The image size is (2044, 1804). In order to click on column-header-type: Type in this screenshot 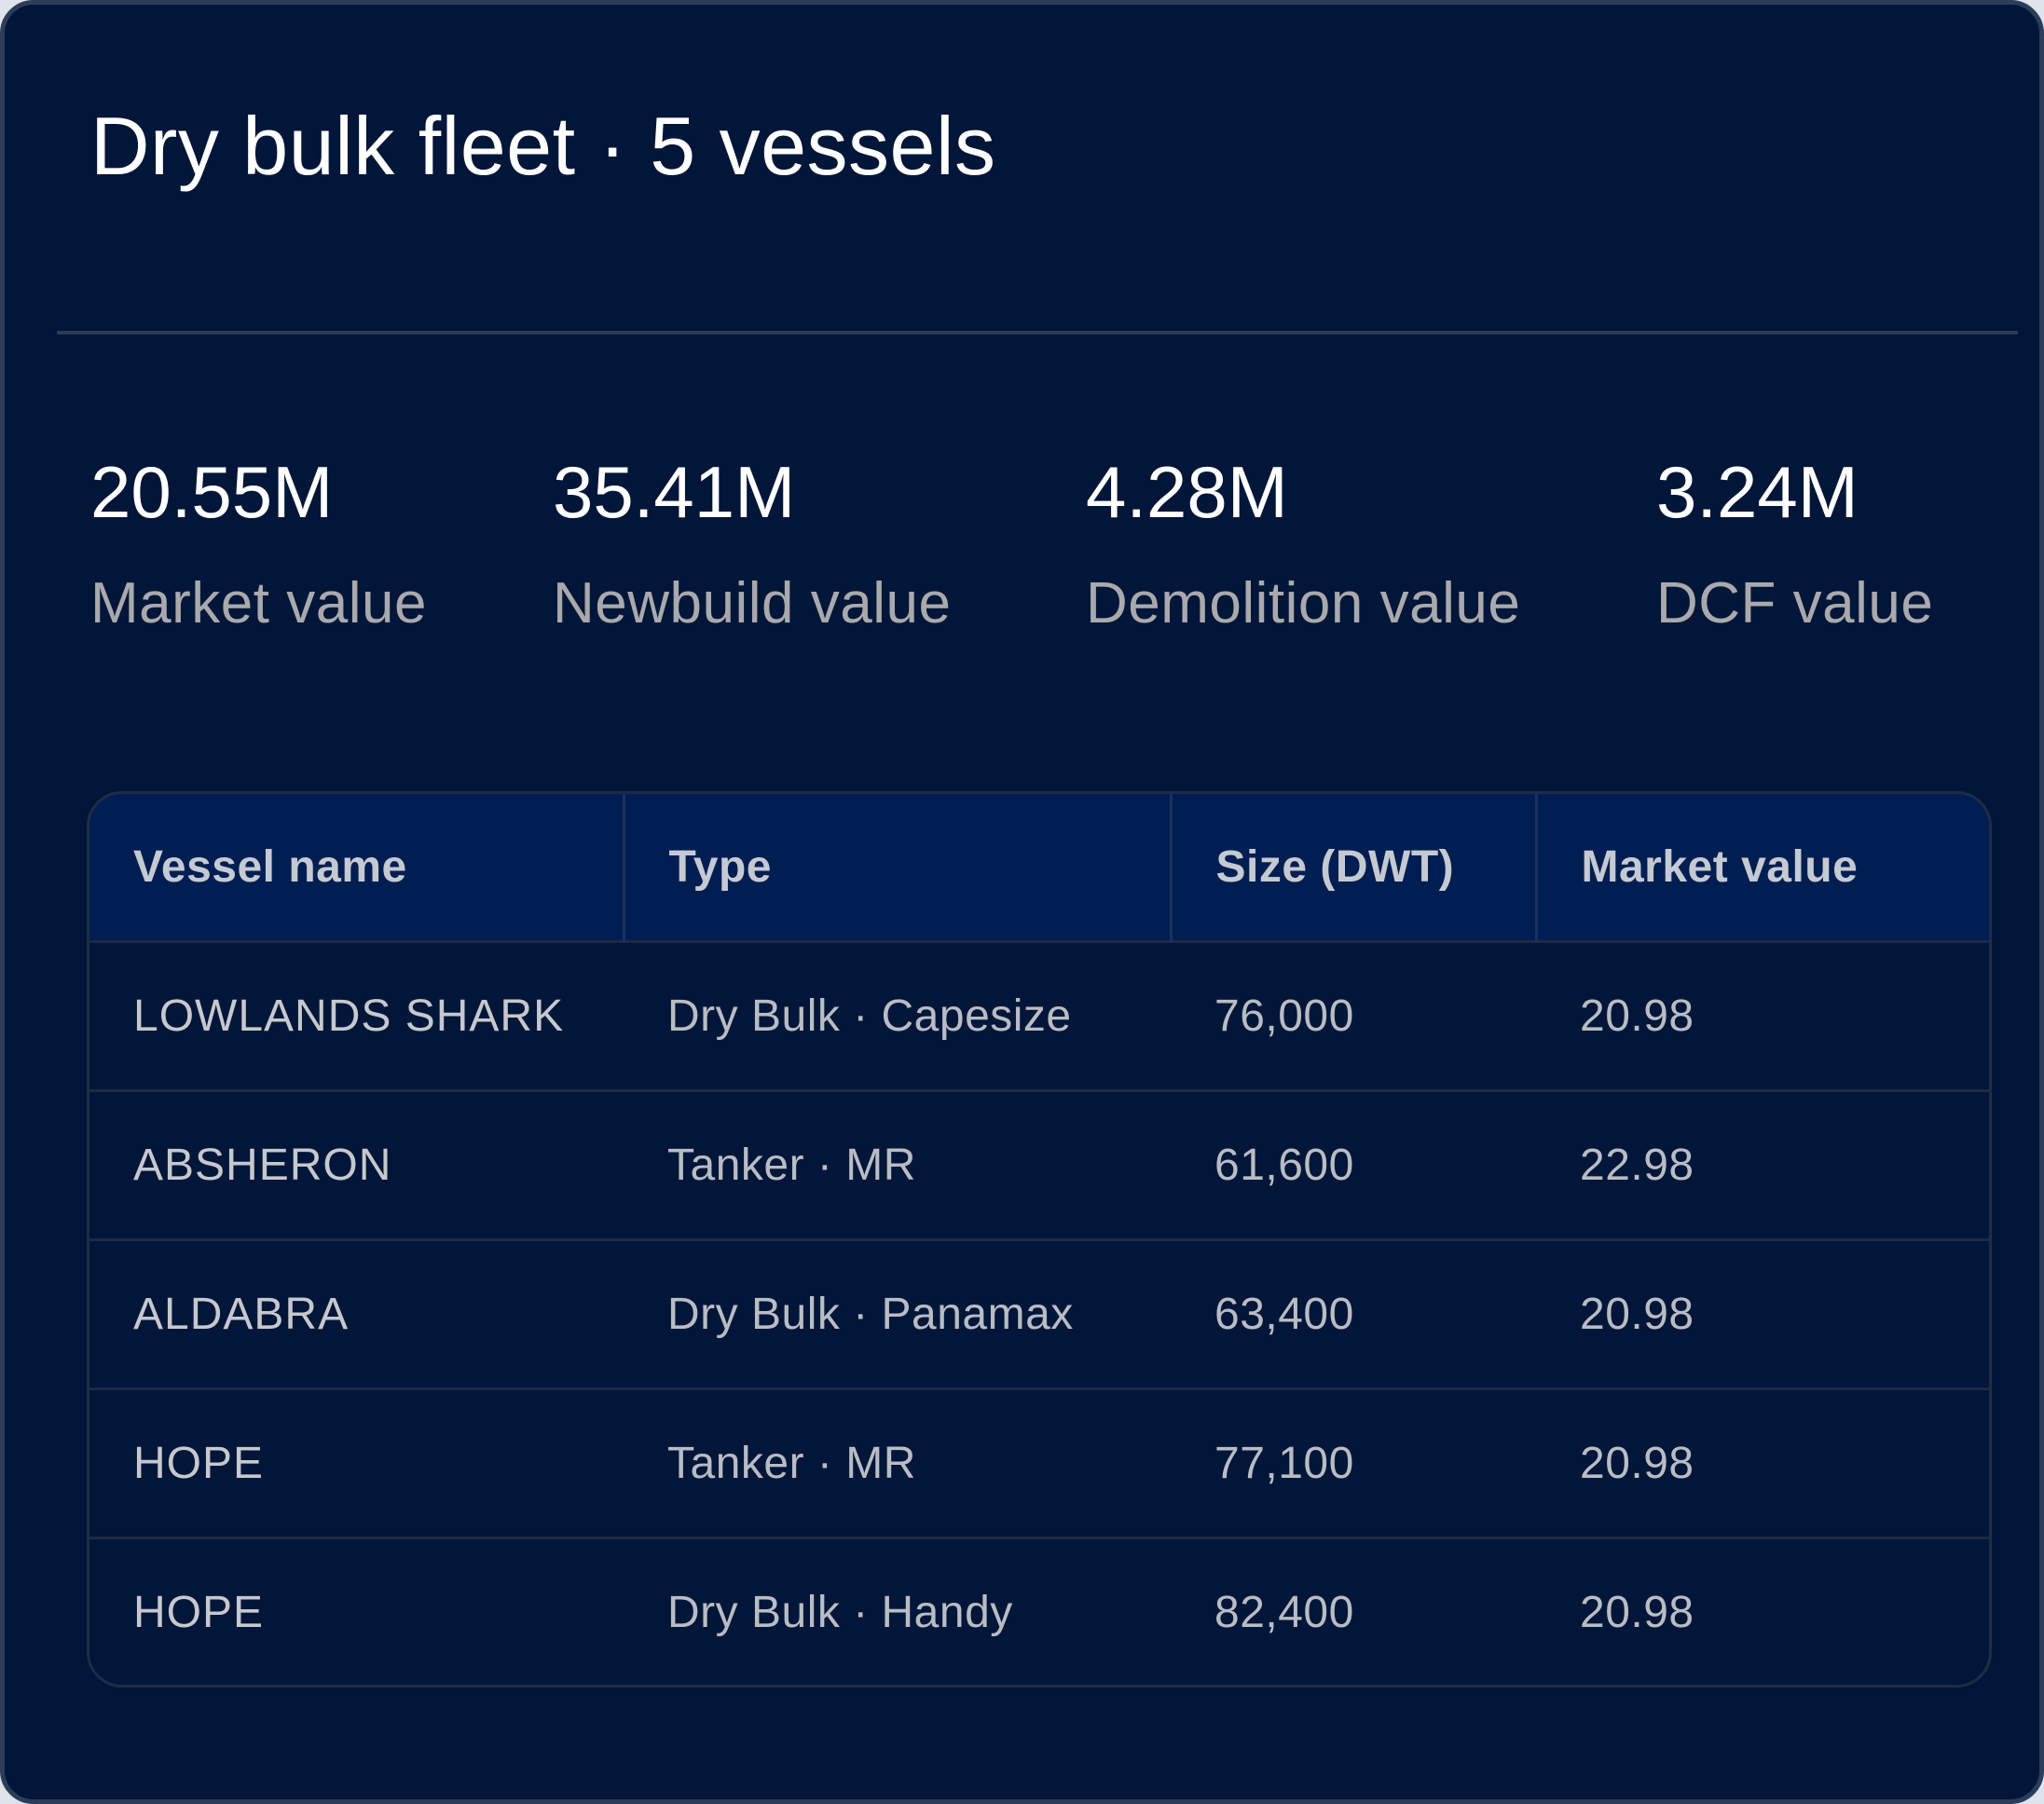, I will do `click(898, 867)`.